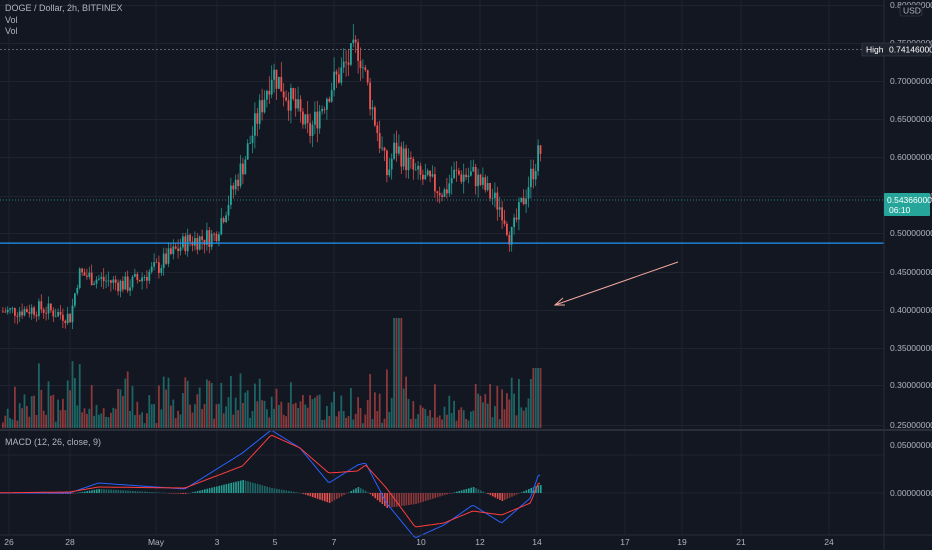  What do you see at coordinates (156, 542) in the screenshot?
I see `time-tick-label: May` at bounding box center [156, 542].